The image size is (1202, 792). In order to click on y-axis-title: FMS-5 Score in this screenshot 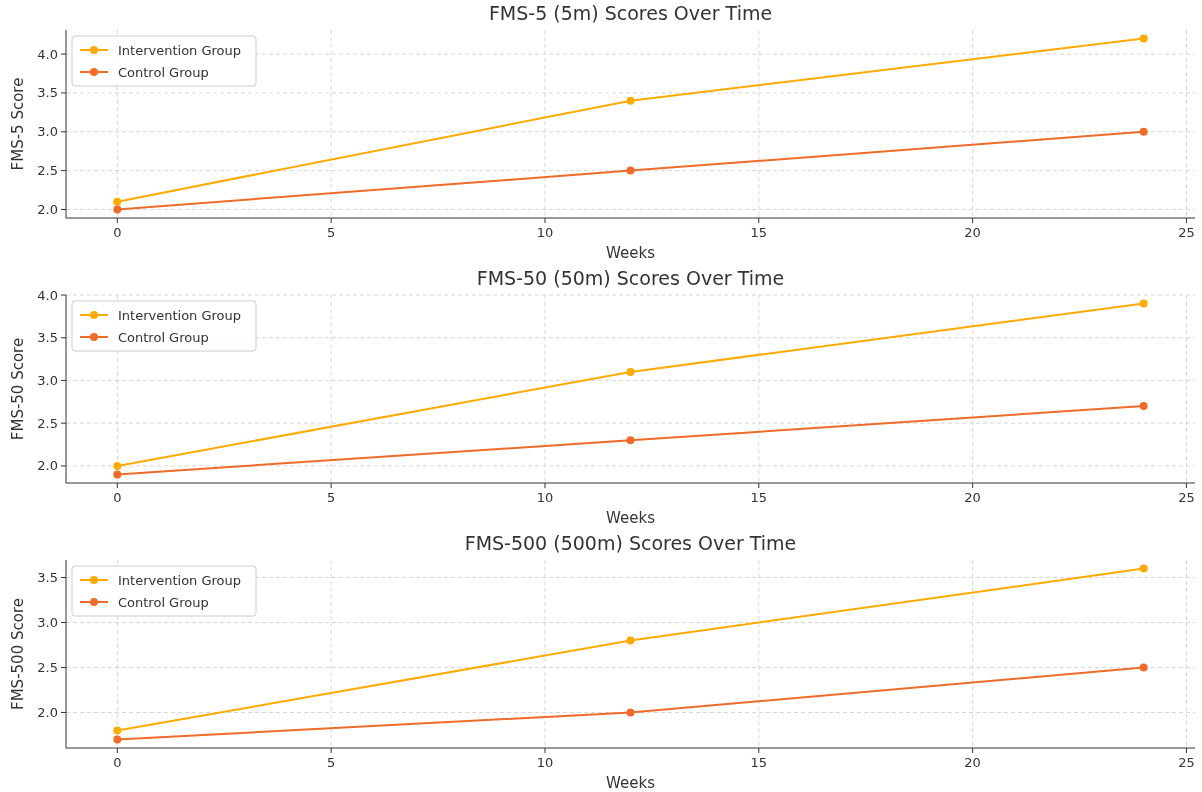, I will do `click(18, 124)`.